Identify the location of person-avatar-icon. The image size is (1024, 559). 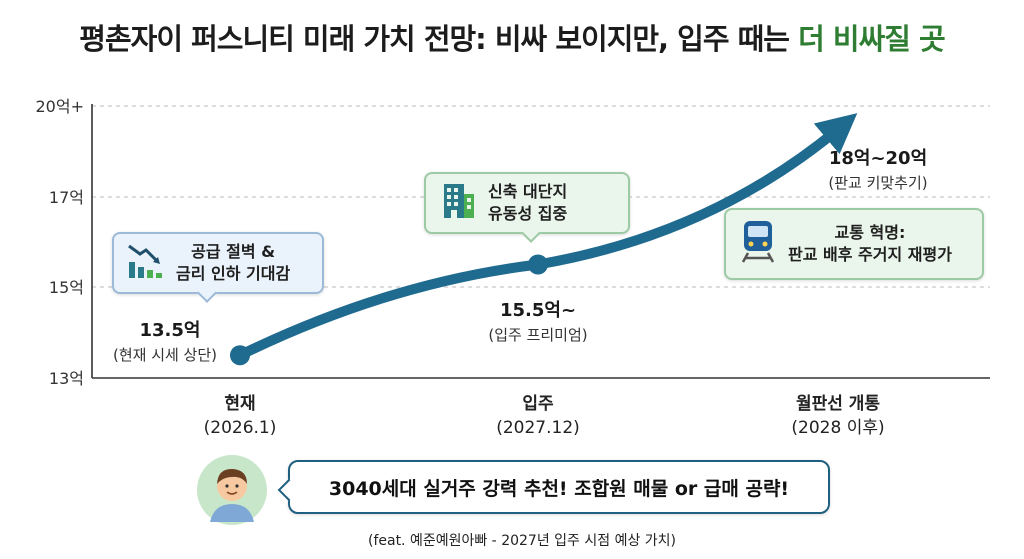
(232, 490).